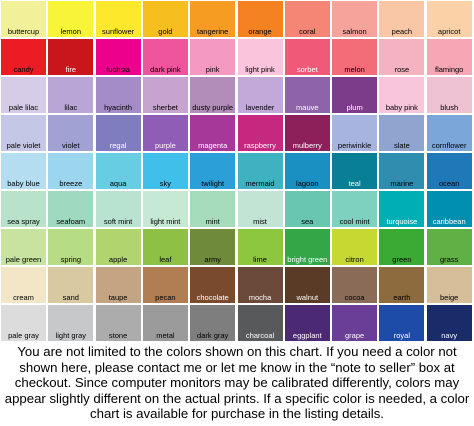  What do you see at coordinates (70, 69) in the screenshot?
I see `swatch-label: fire` at bounding box center [70, 69].